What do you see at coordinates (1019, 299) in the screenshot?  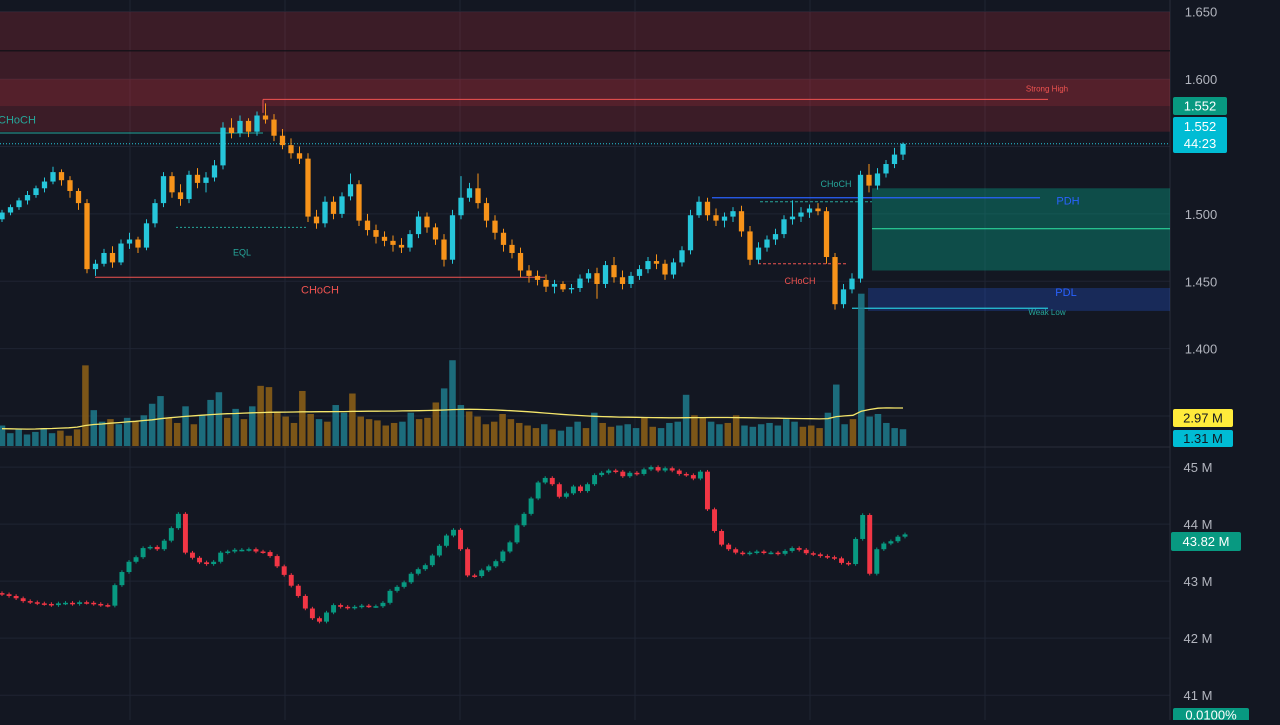 I see `pdl-zone` at bounding box center [1019, 299].